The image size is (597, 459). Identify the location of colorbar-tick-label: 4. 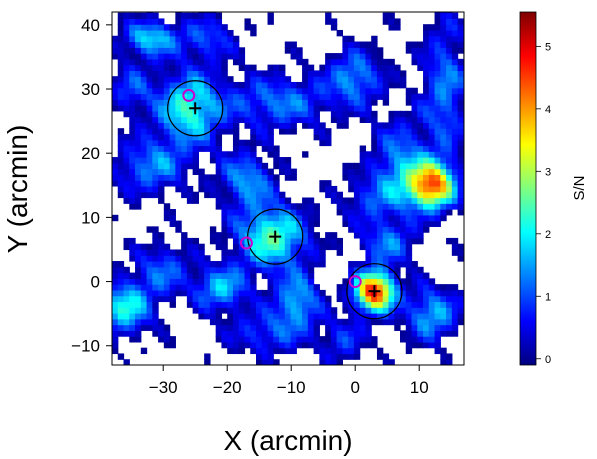
(548, 110).